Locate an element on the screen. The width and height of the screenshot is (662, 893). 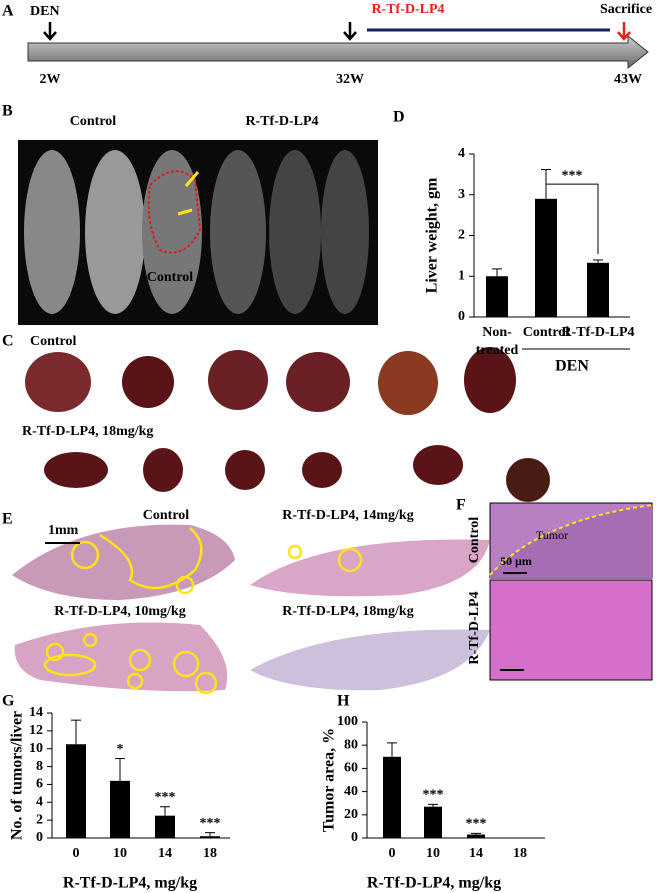
liver-photos is located at coordinates (287, 424).